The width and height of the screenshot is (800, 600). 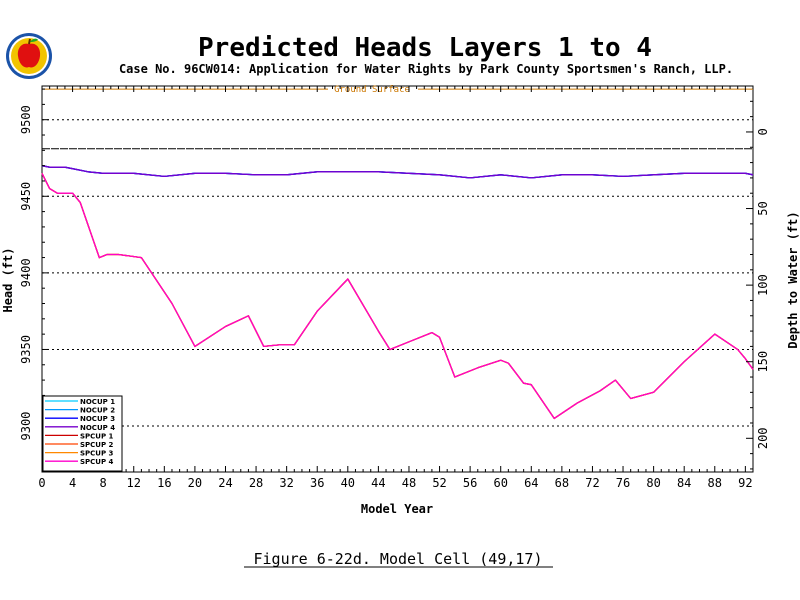 I want to click on x-tick-label: 12, so click(x=134, y=483).